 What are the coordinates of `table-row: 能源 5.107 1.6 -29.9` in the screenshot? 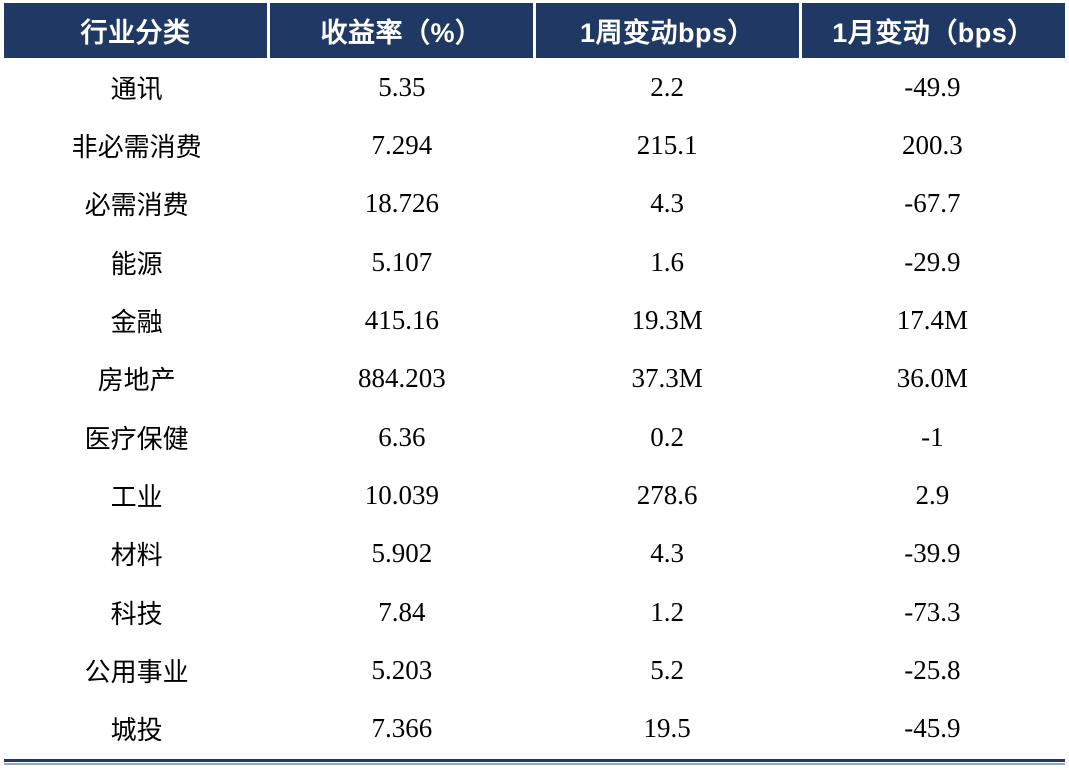 It's located at (534, 262).